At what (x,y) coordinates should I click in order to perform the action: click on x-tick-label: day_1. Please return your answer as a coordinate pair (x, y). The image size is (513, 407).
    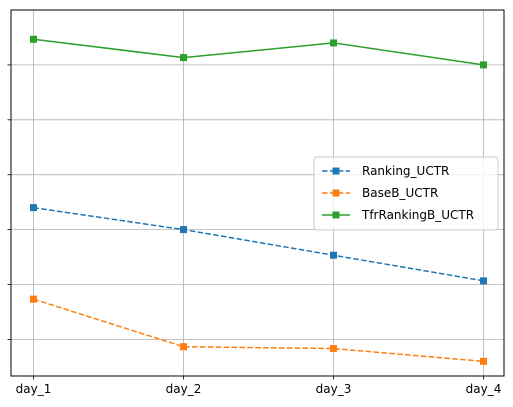
    Looking at the image, I should click on (34, 389).